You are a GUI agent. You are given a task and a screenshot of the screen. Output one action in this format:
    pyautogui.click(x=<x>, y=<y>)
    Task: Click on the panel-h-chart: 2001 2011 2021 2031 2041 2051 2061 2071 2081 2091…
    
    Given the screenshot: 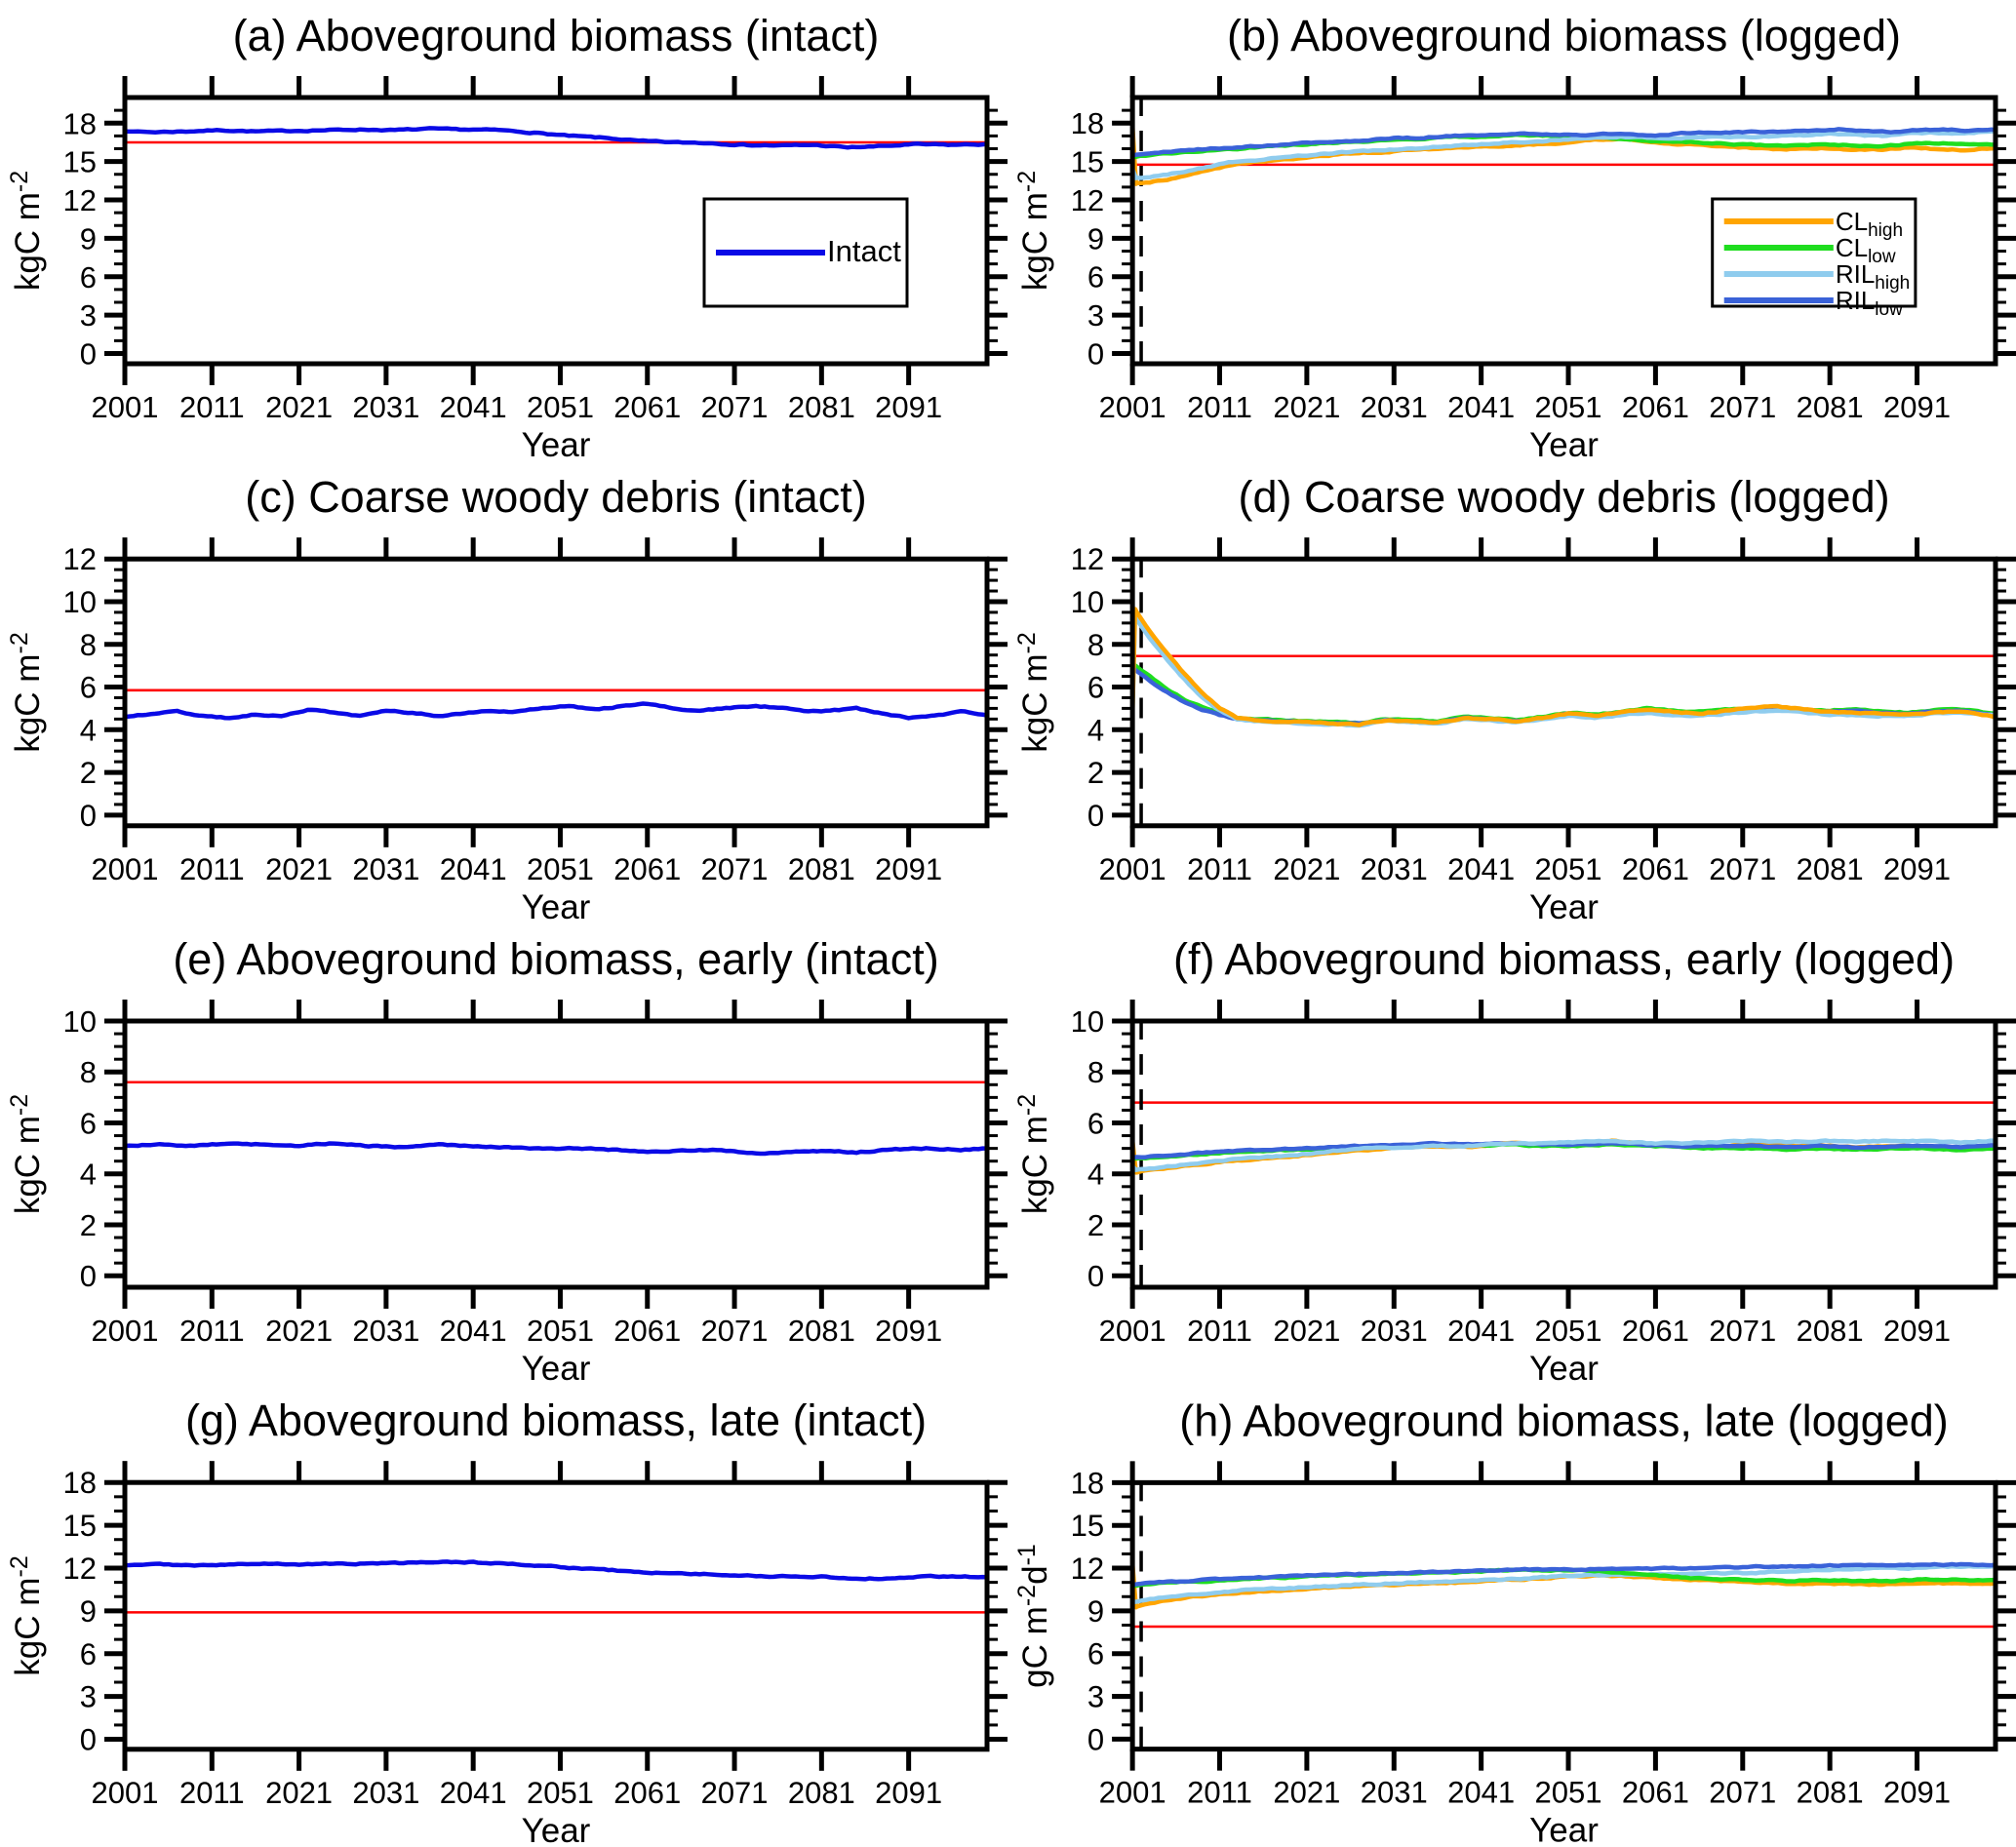 What is the action you would take?
    pyautogui.click(x=1514, y=1621)
    